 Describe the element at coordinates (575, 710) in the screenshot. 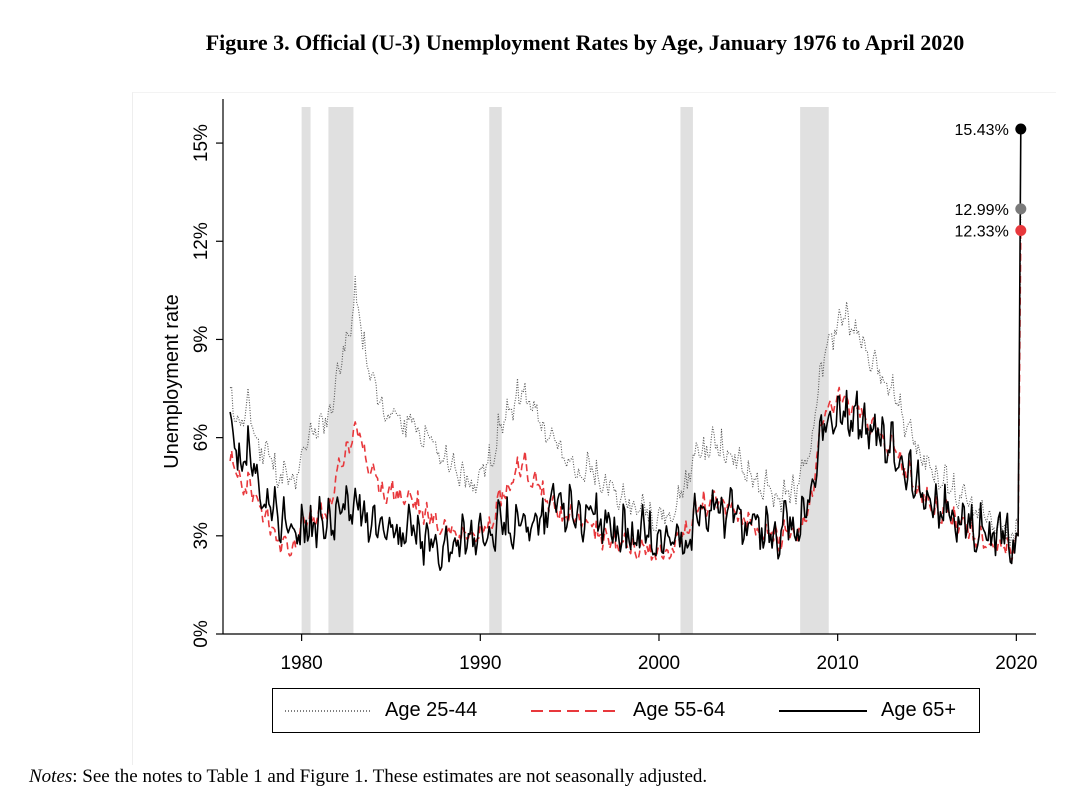

I see `legend-swatch-dashed` at that location.